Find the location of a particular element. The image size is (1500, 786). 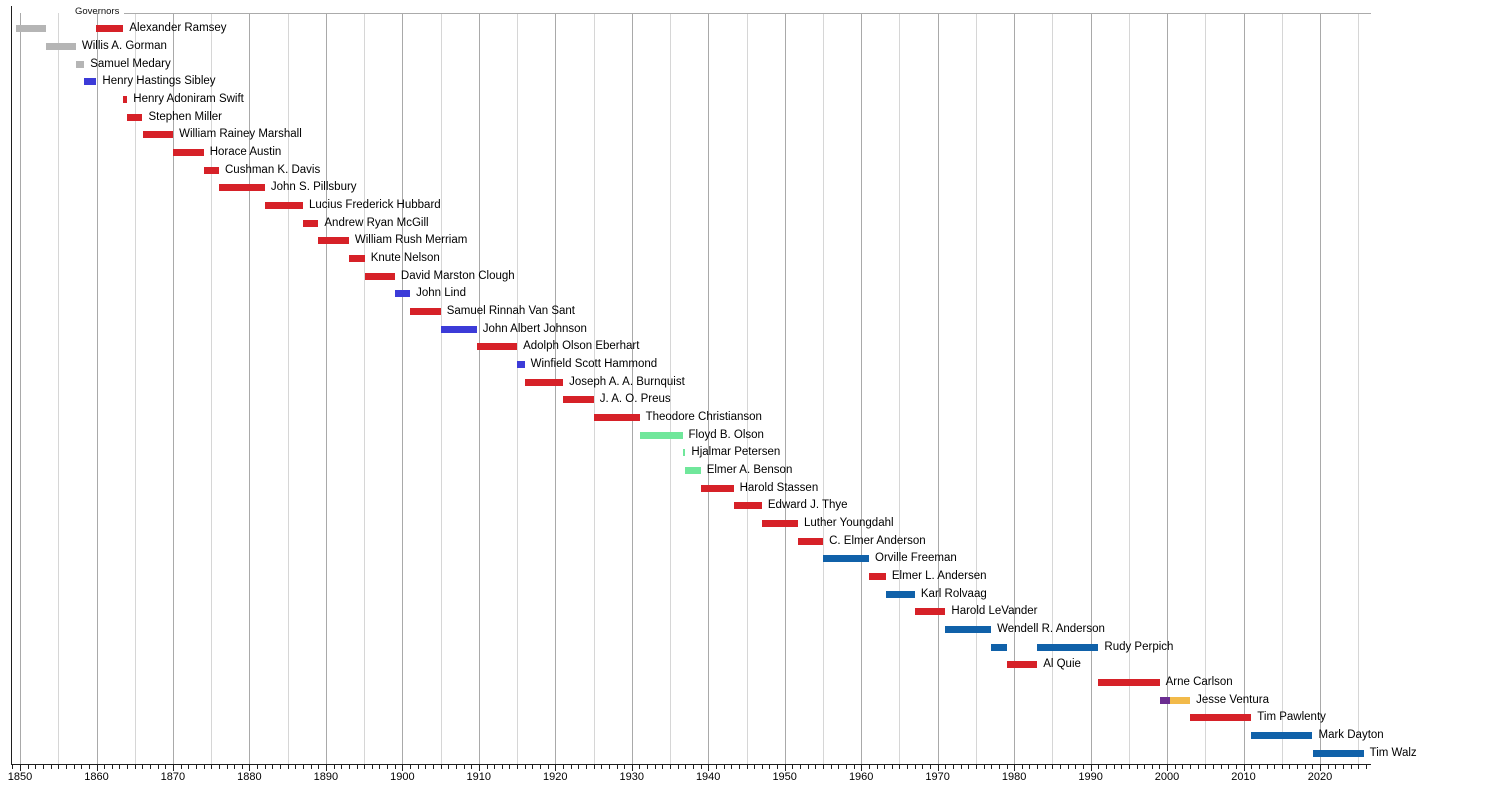

axis-tick-1924 is located at coordinates (586, 767).